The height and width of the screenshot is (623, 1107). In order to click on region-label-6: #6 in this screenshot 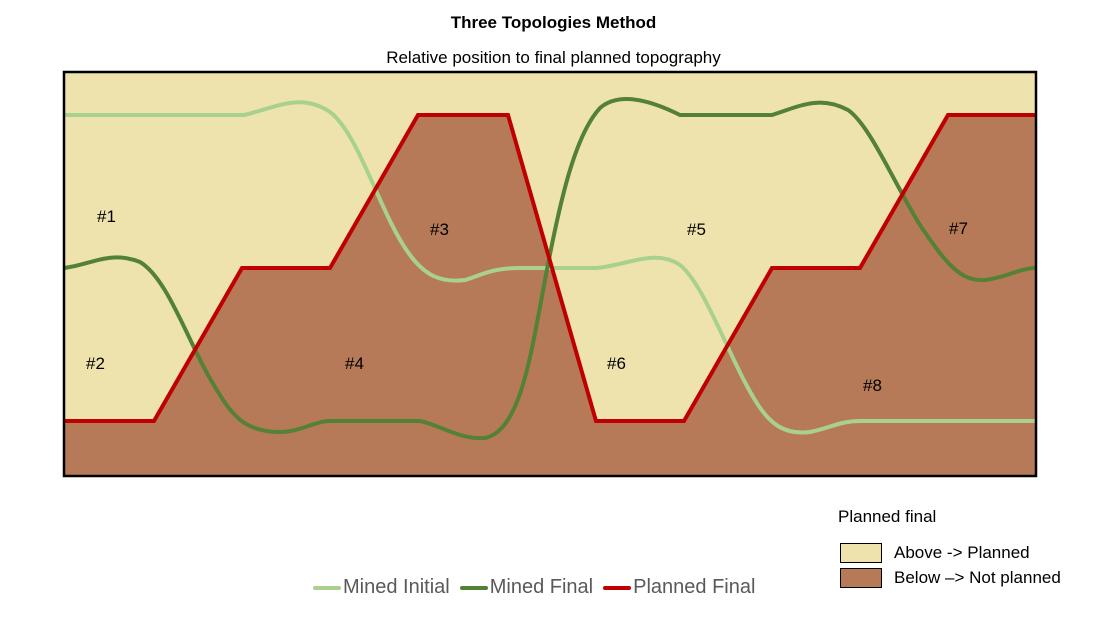, I will do `click(616, 363)`.